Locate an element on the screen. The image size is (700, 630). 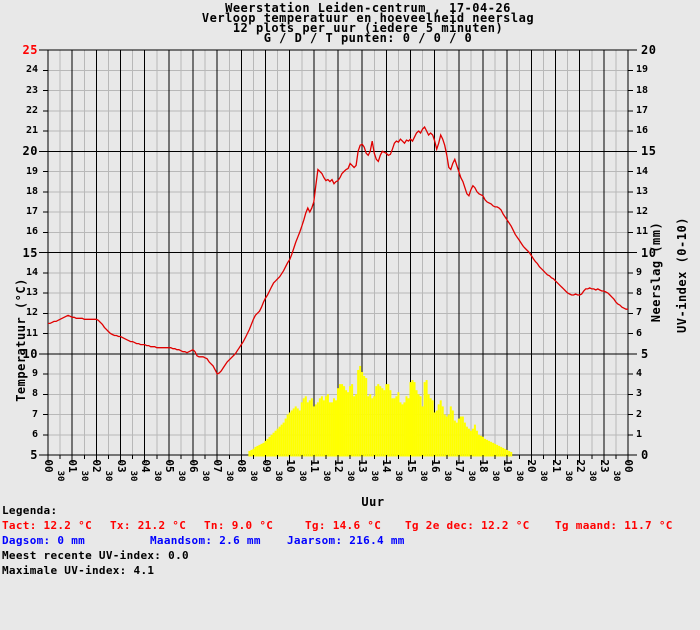
legend-uv-max: Maximale UV-index: 4.1 is located at coordinates (78, 570).